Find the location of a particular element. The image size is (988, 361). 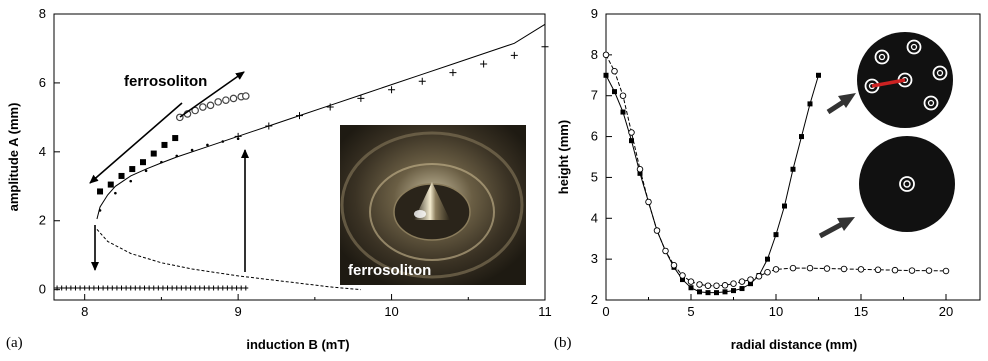

increasing-arrow is located at coordinates (212, 94).